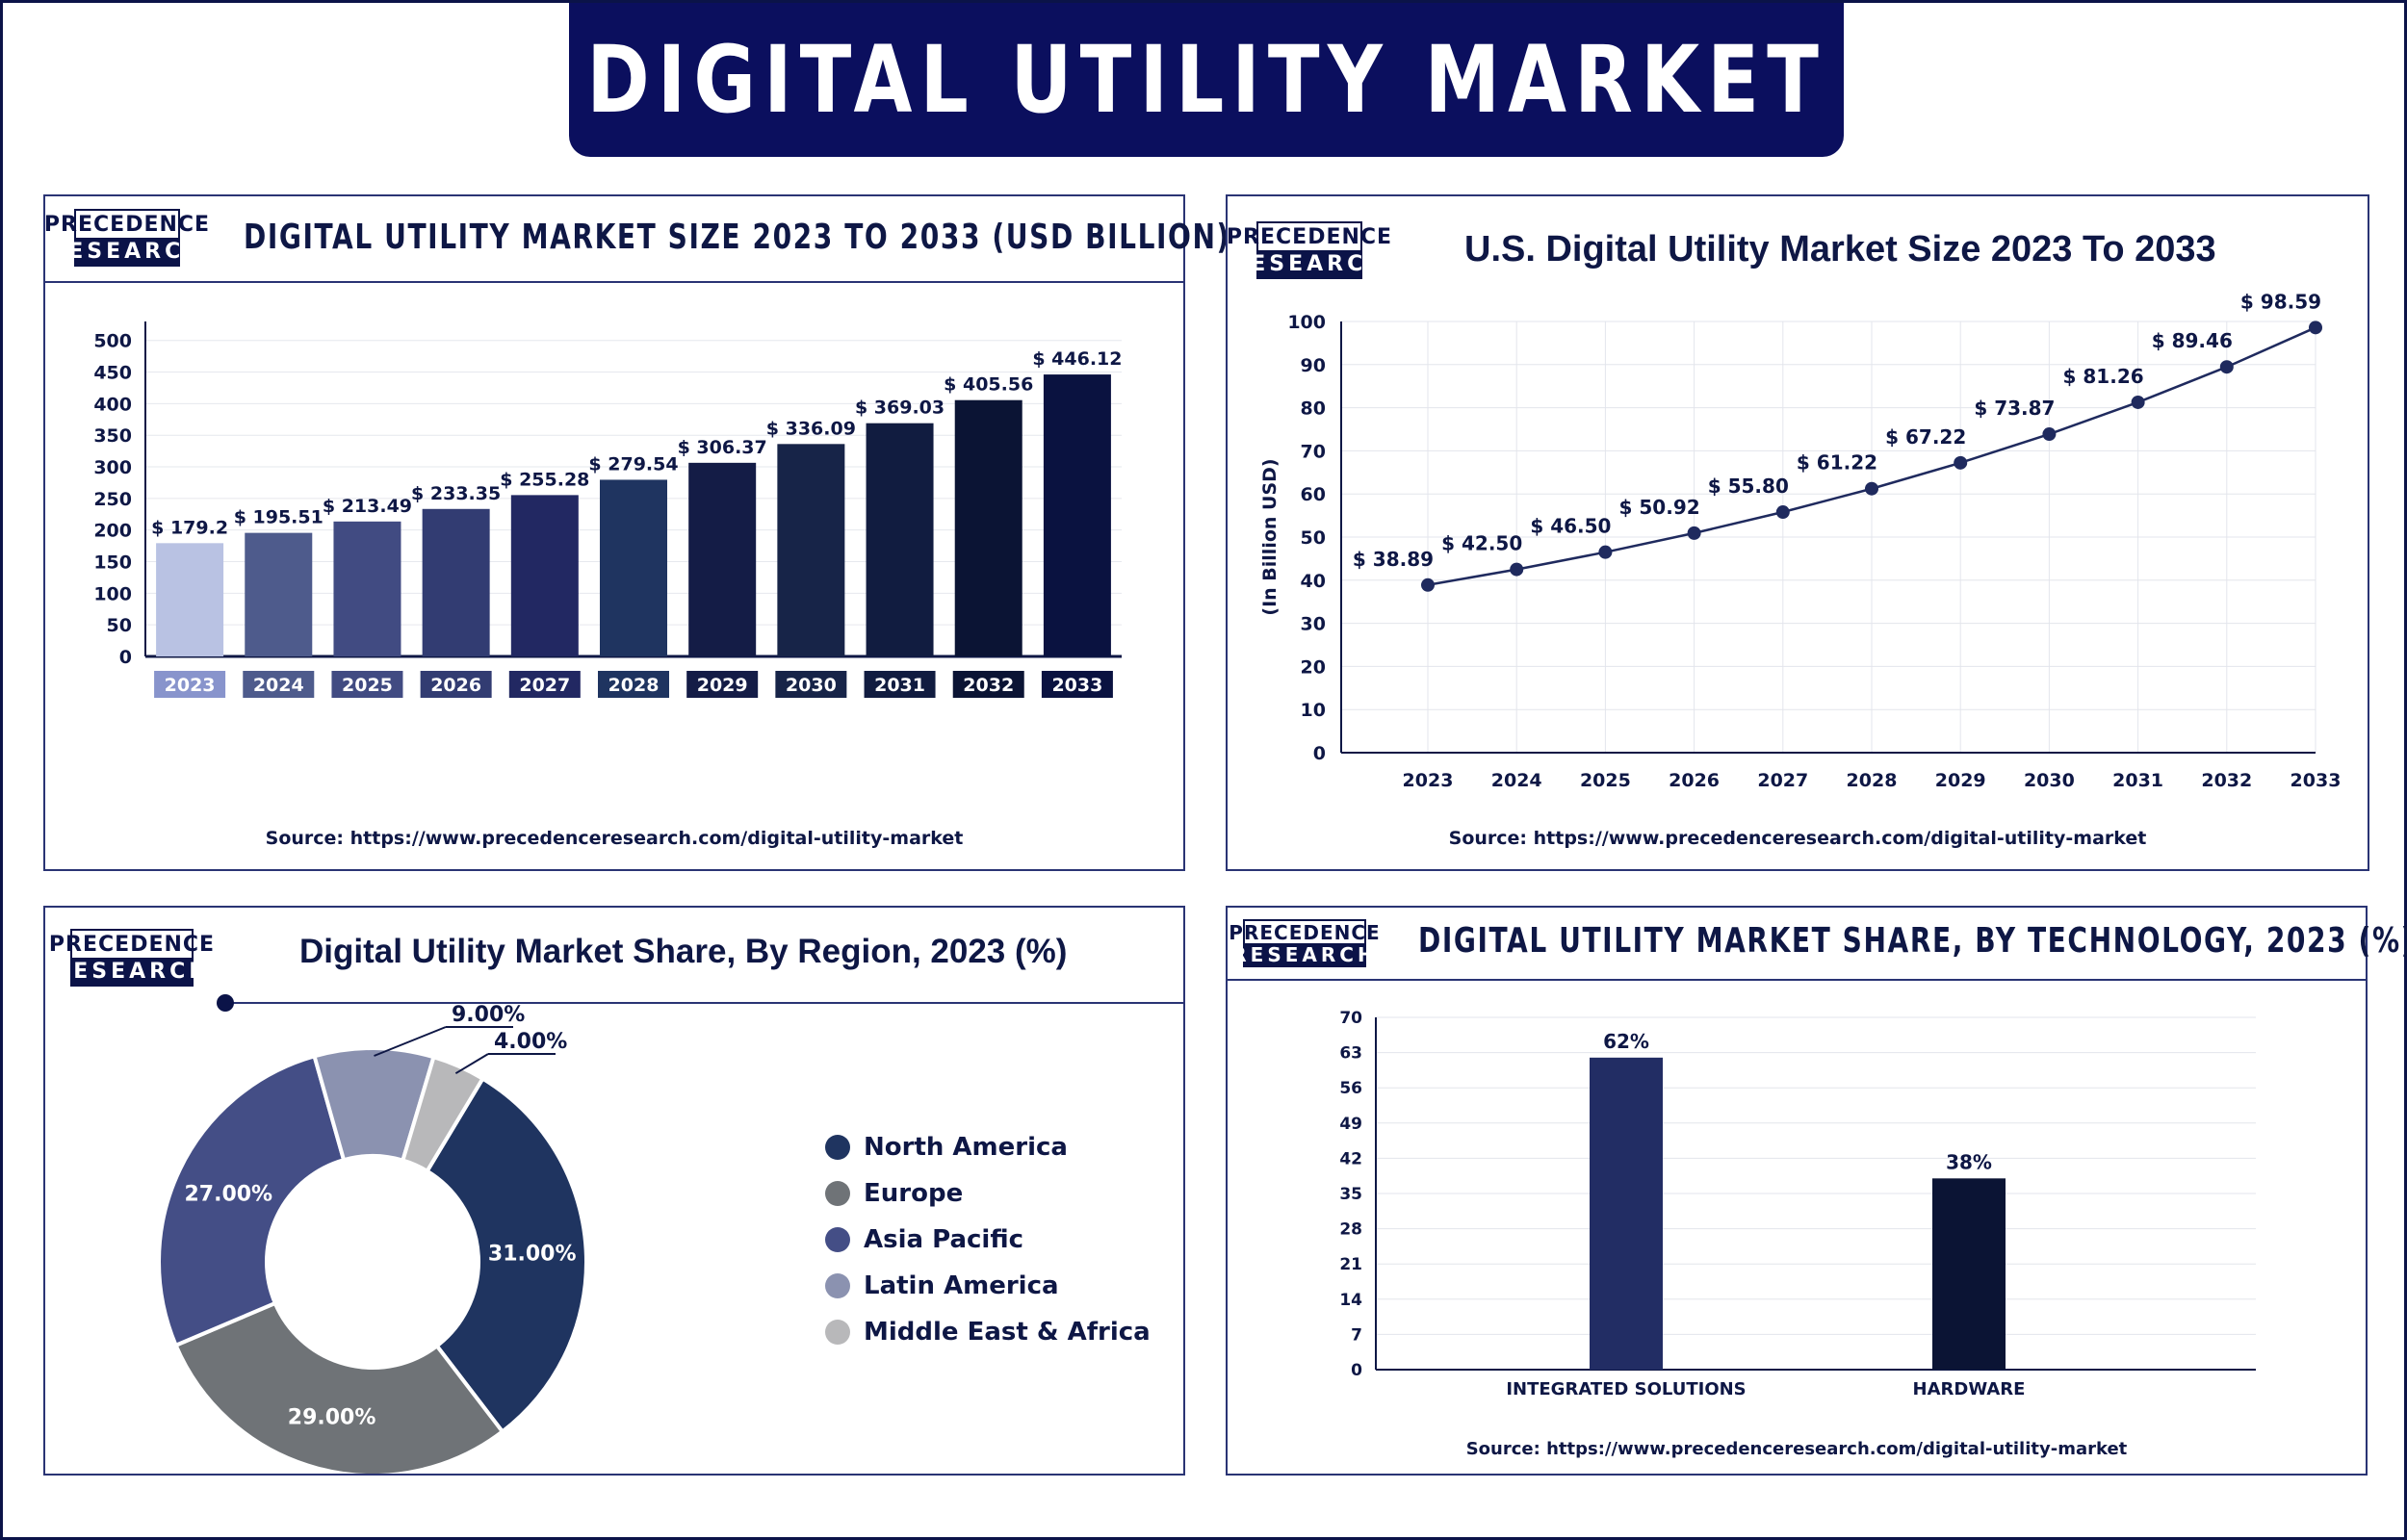 The width and height of the screenshot is (2407, 1540). What do you see at coordinates (1076, 685) in the screenshot?
I see `x-tick-label: 2033` at bounding box center [1076, 685].